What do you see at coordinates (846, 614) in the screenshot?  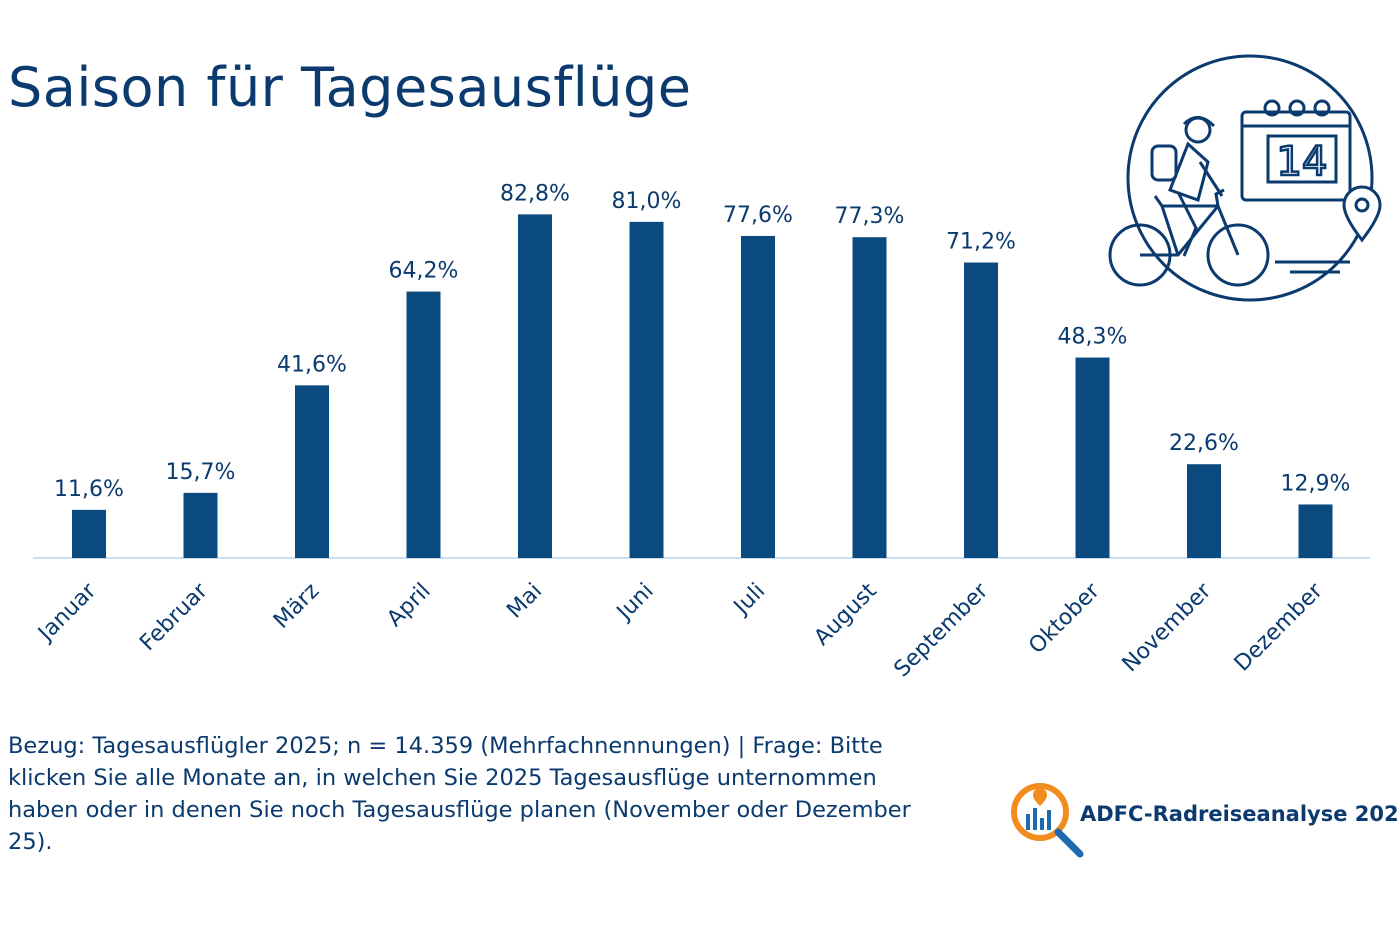 I see `x-tick-label: August` at bounding box center [846, 614].